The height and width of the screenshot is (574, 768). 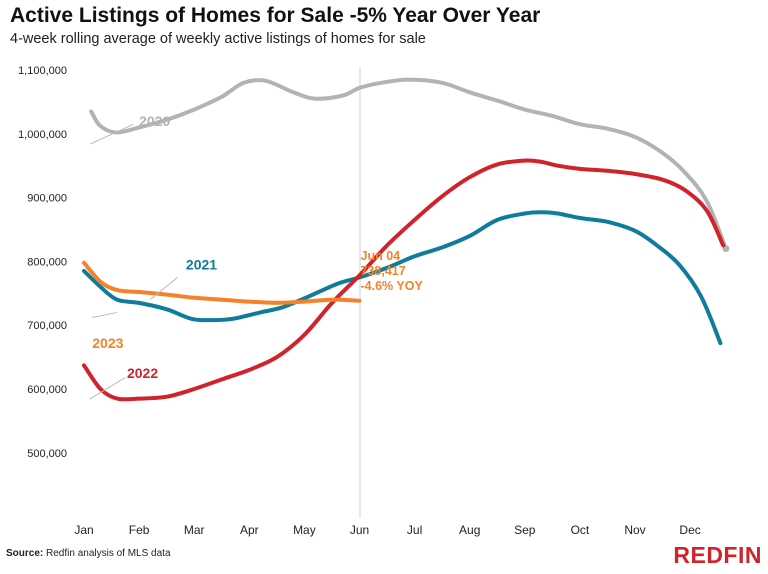 I want to click on x-tick-label: May, so click(x=304, y=530).